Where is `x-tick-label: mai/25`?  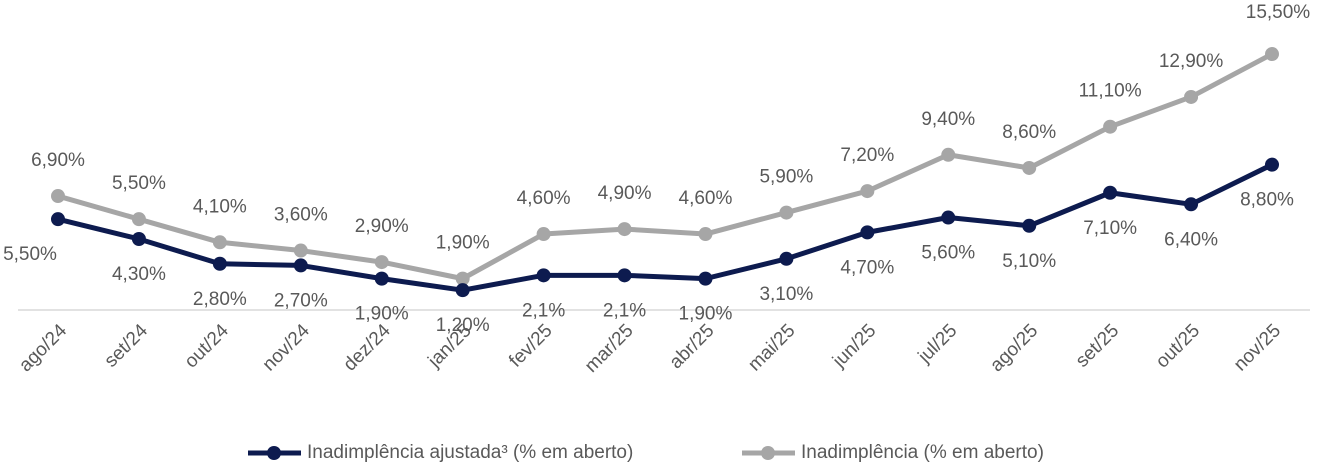 x-tick-label: mai/25 is located at coordinates (771, 347).